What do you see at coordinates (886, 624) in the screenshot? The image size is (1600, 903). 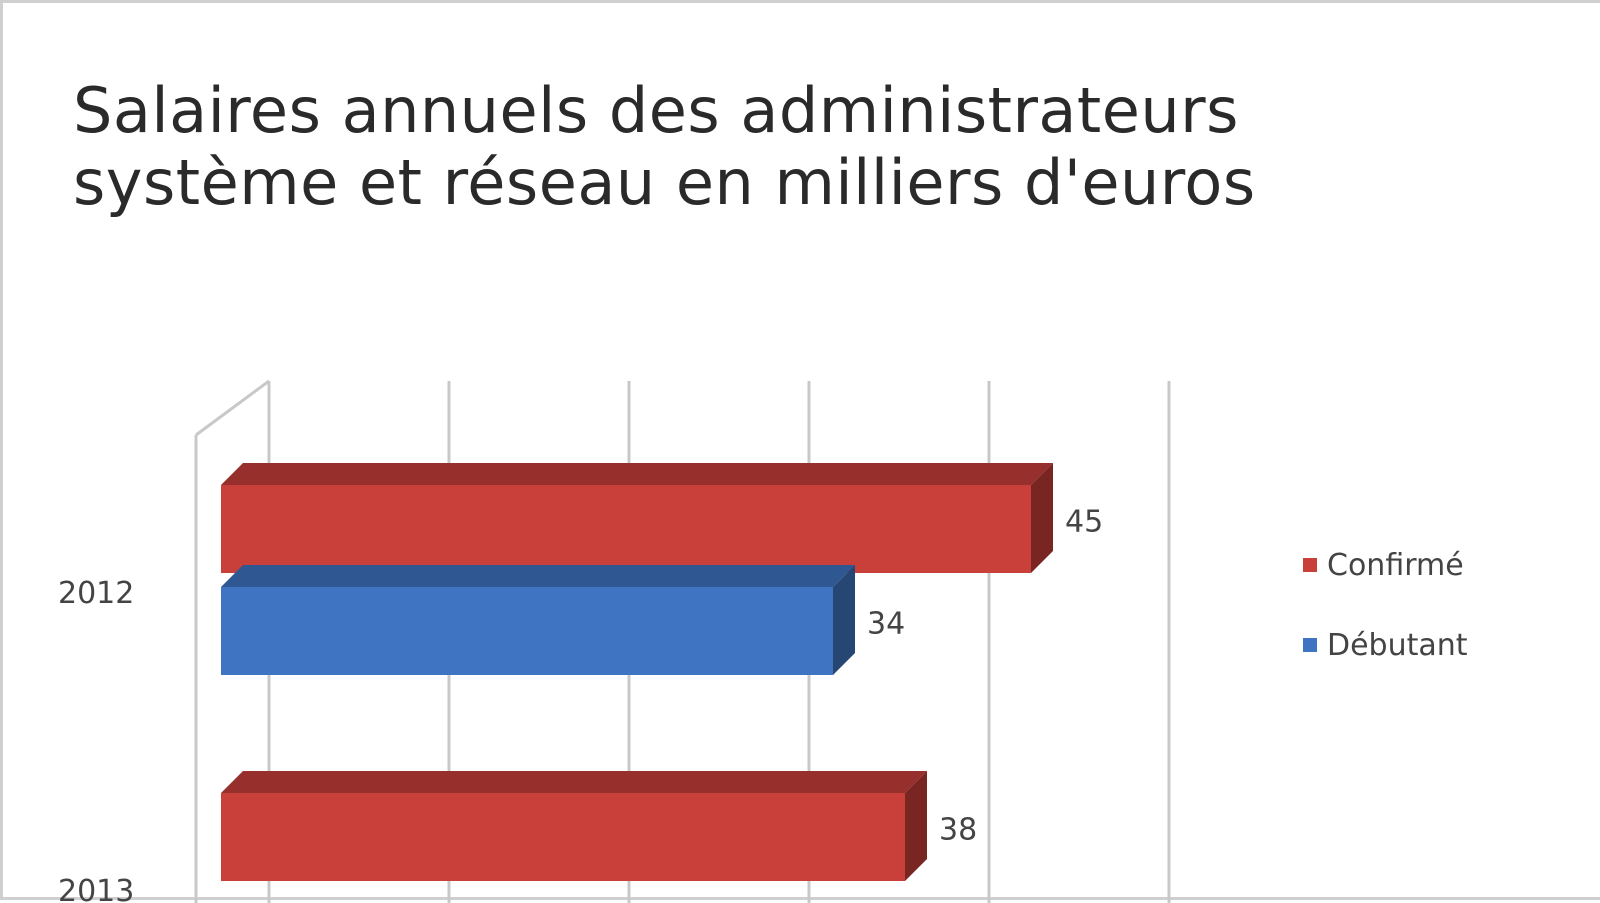 I see `data-label: 34` at bounding box center [886, 624].